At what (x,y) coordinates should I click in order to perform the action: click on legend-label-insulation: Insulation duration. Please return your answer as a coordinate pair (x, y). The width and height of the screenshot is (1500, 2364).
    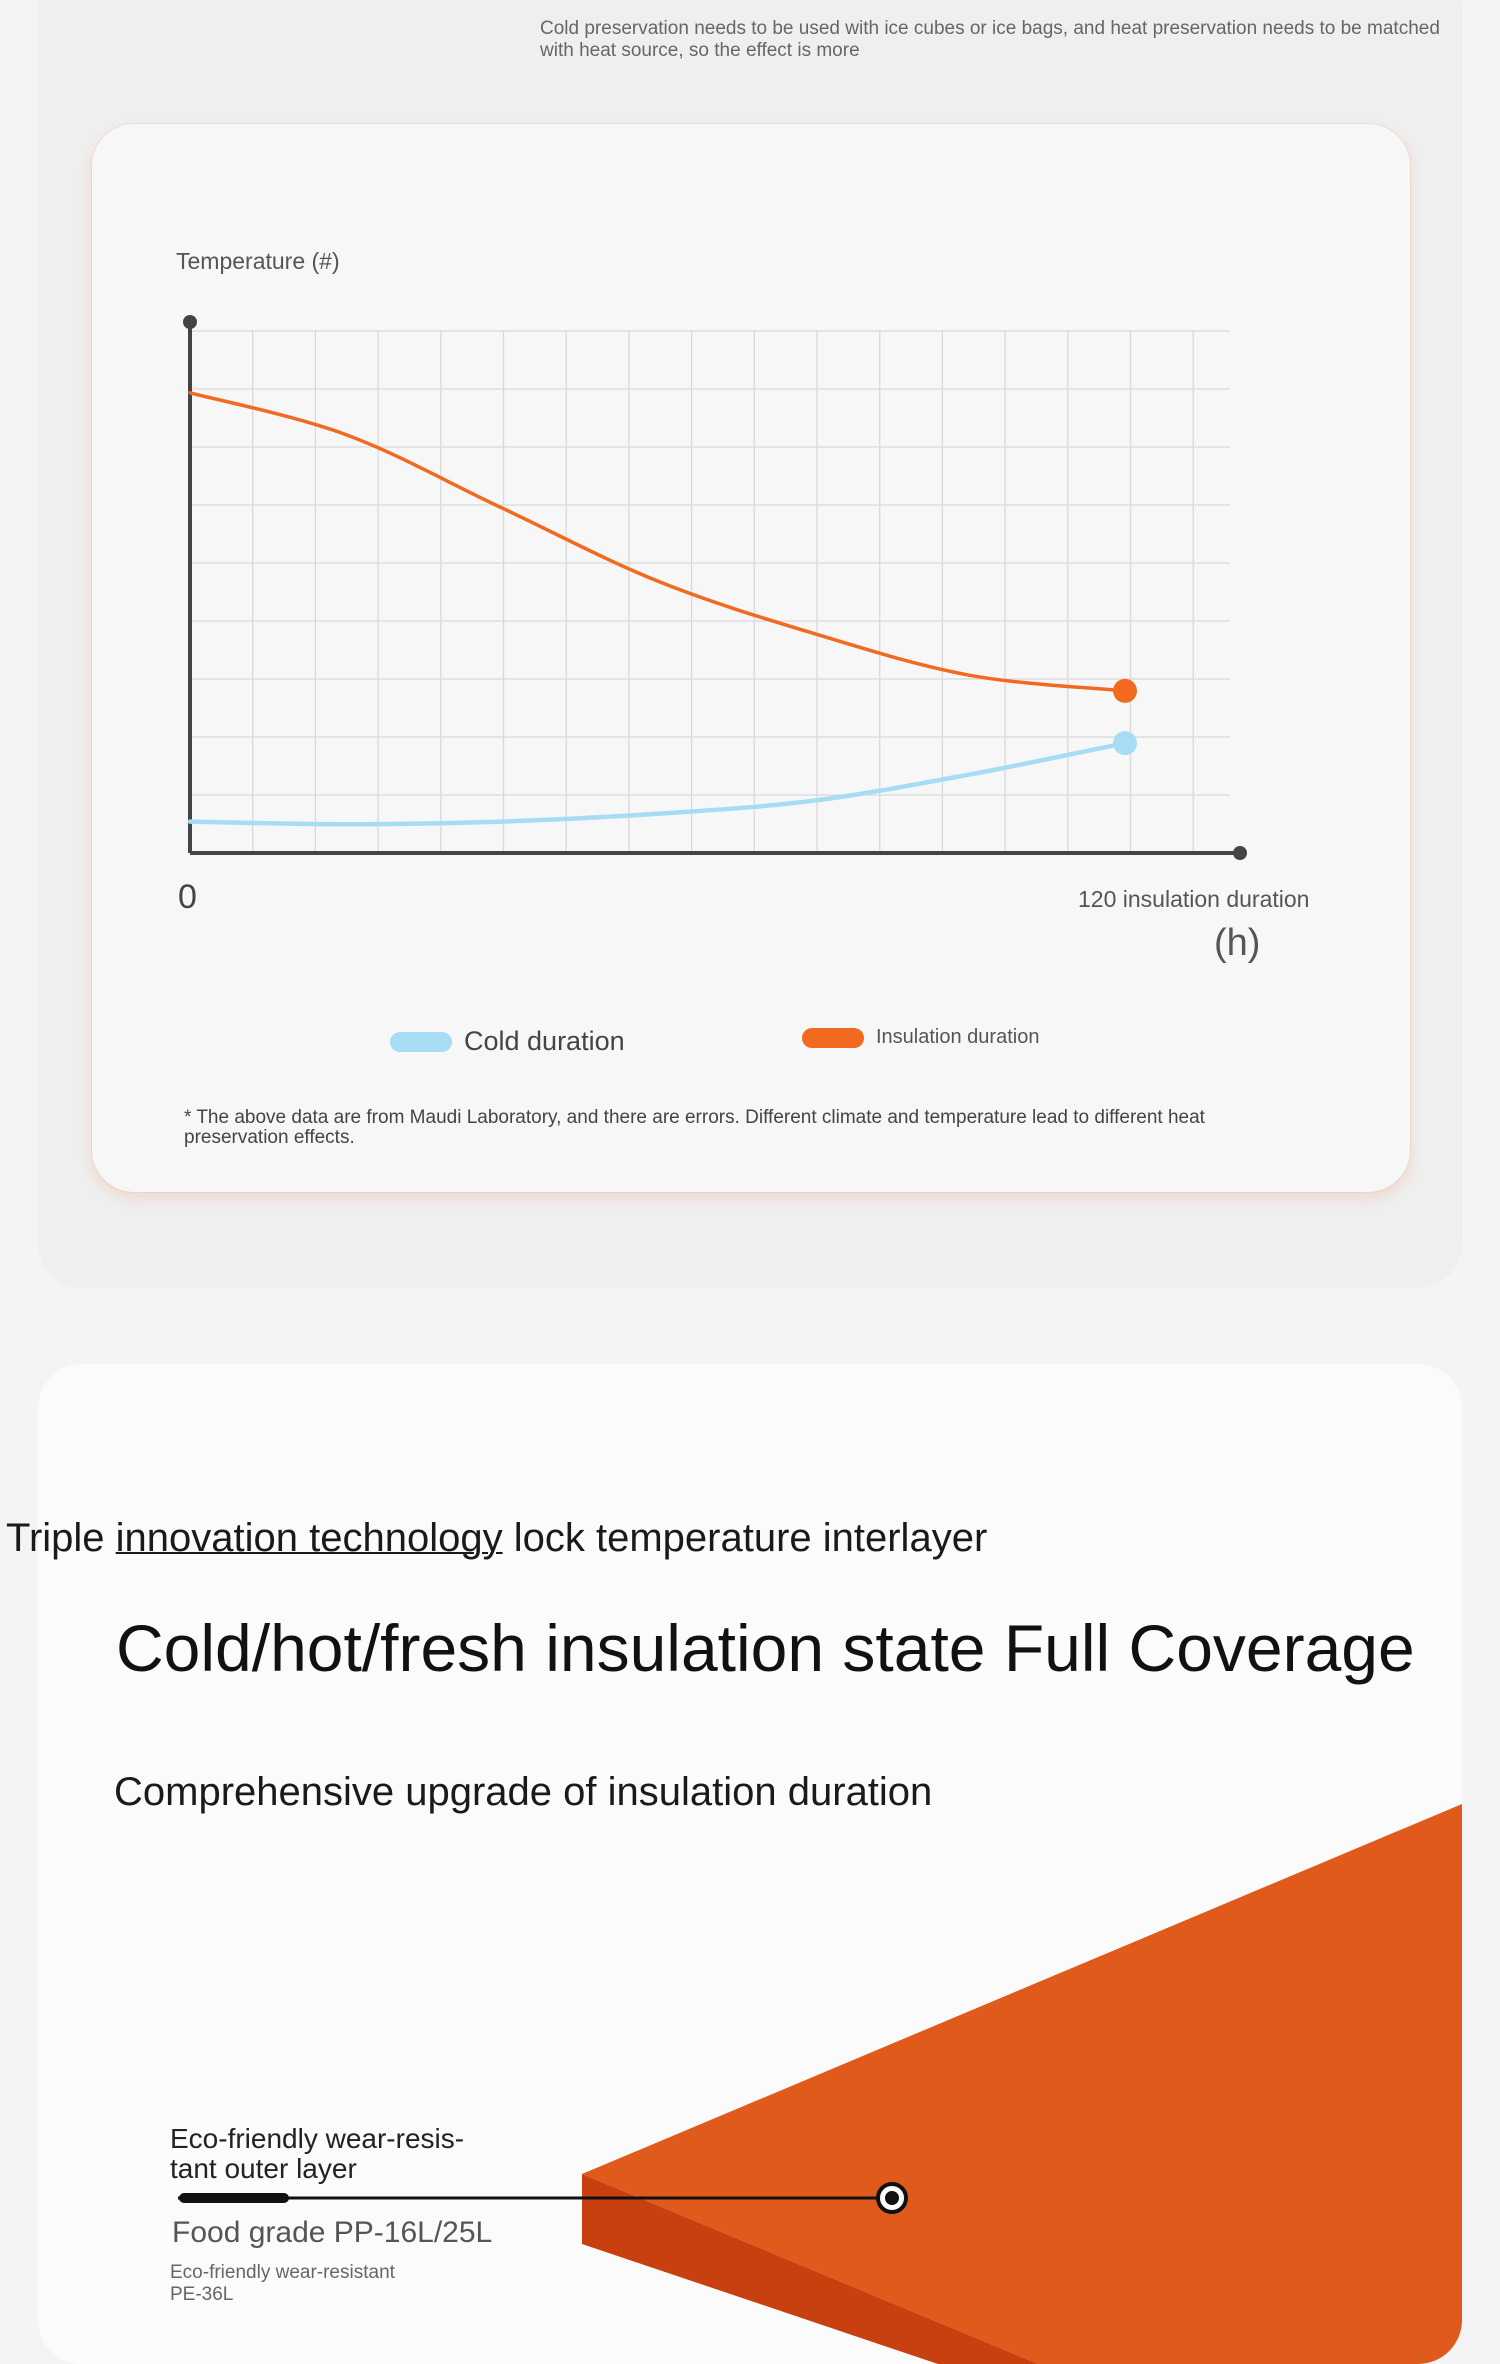
    Looking at the image, I should click on (958, 1037).